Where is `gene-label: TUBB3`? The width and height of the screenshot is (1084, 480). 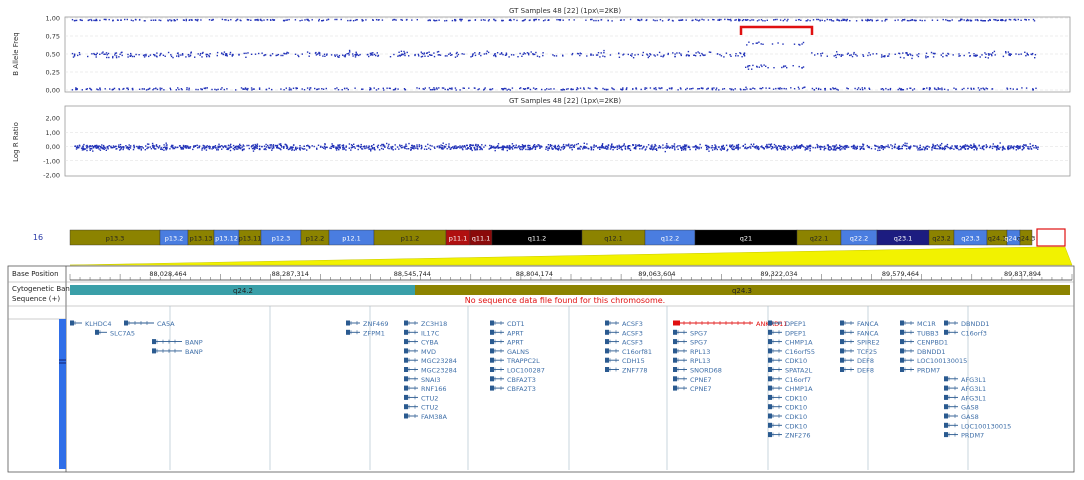
gene-label: TUBB3 is located at coordinates (927, 333).